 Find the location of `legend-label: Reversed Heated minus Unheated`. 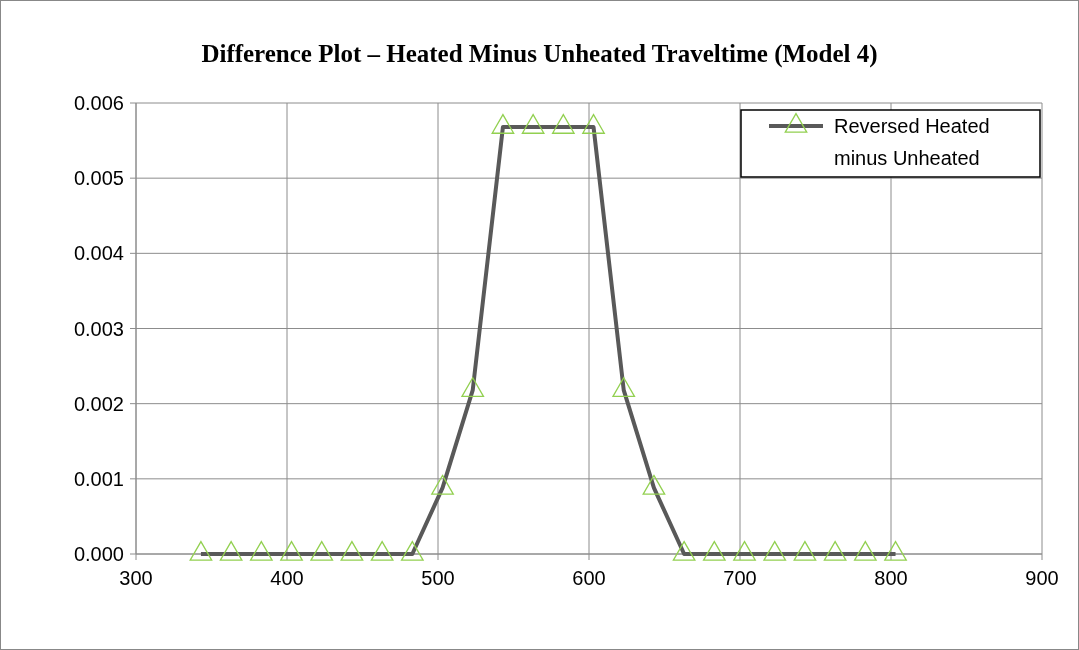

legend-label: Reversed Heated minus Unheated is located at coordinates (912, 142).